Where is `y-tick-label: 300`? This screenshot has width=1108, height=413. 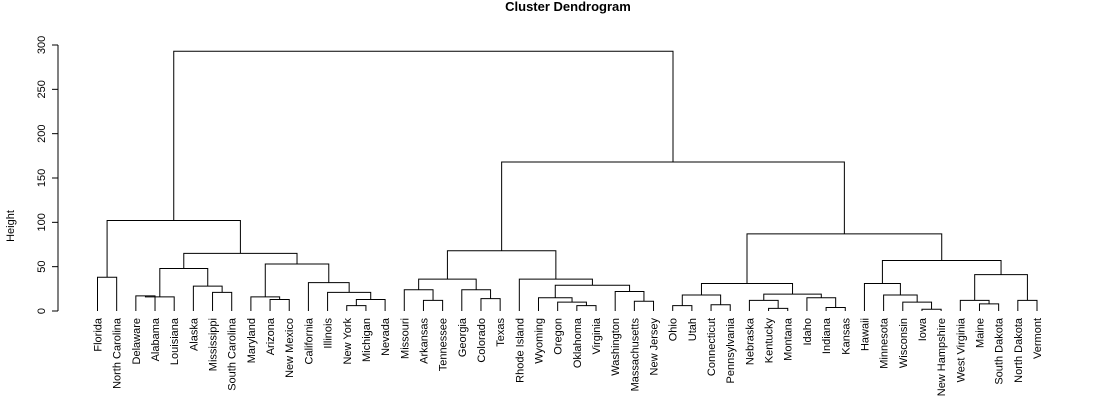 y-tick-label: 300 is located at coordinates (42, 45).